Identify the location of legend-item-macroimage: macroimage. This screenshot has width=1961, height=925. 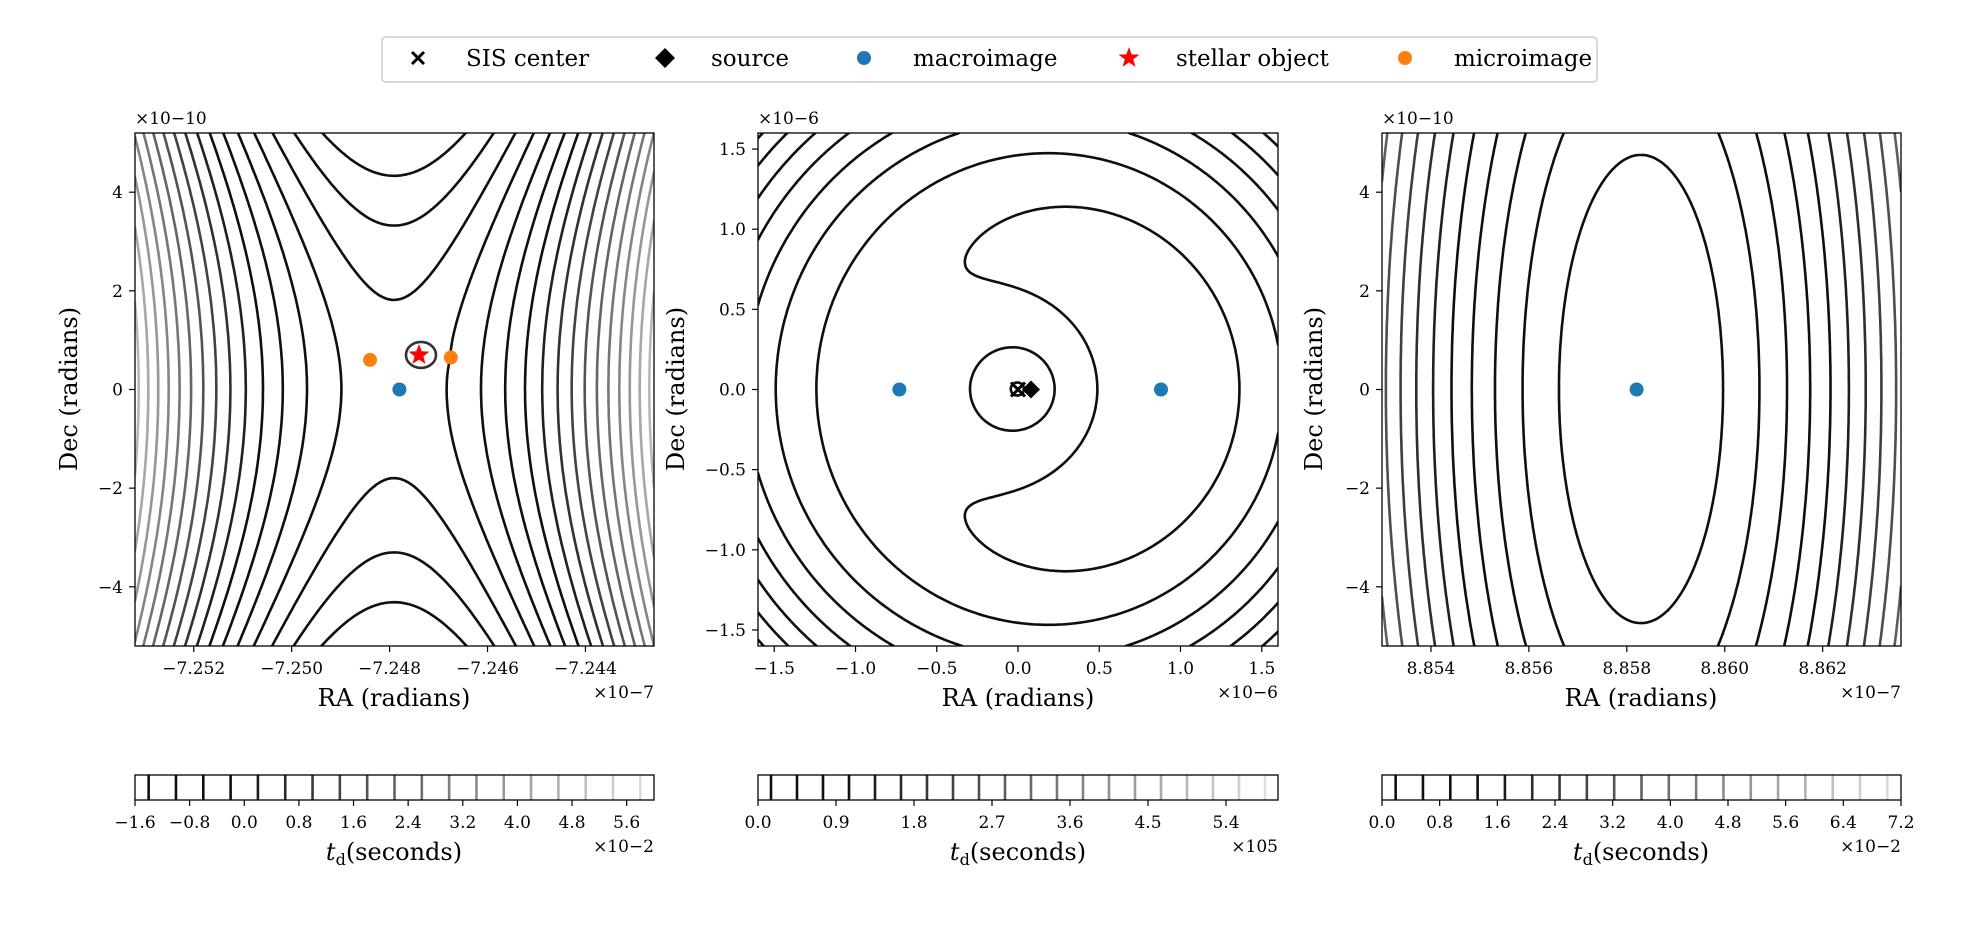
(957, 59).